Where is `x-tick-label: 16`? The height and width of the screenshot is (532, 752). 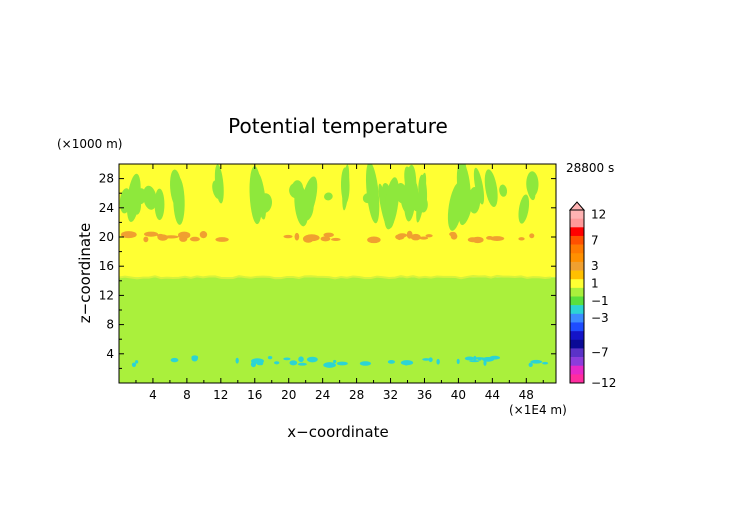
x-tick-label: 16 is located at coordinates (254, 395).